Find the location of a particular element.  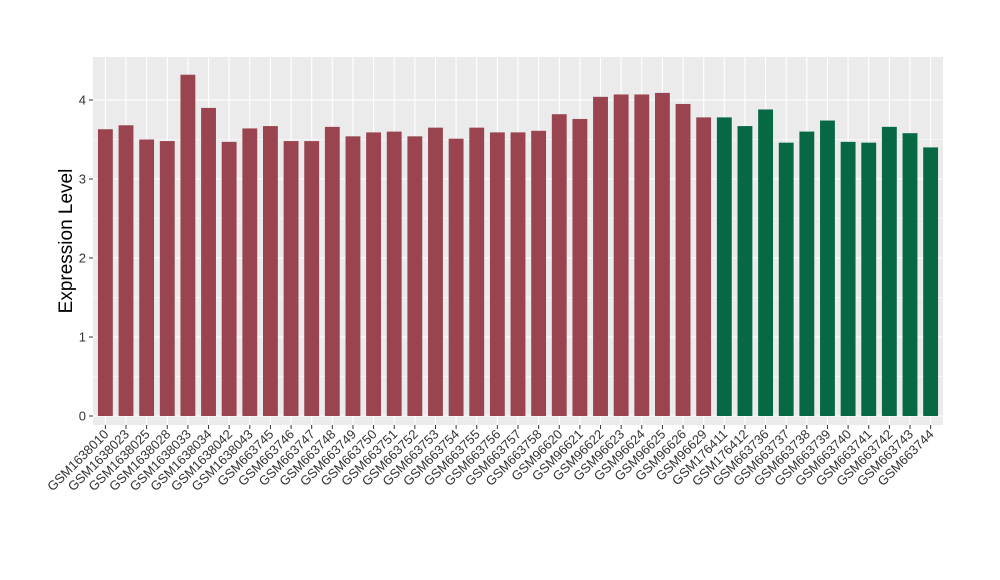

y-axis: 0 1 2 3 4 is located at coordinates (86, 258).